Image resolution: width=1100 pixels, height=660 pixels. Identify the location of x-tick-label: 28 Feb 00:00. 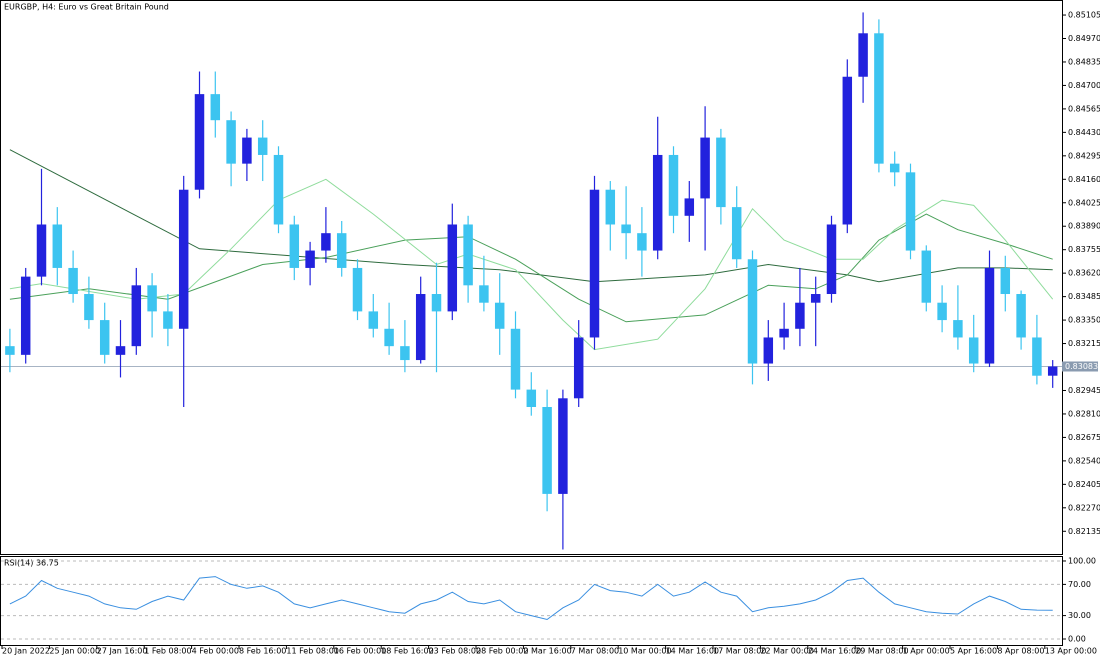
(502, 651).